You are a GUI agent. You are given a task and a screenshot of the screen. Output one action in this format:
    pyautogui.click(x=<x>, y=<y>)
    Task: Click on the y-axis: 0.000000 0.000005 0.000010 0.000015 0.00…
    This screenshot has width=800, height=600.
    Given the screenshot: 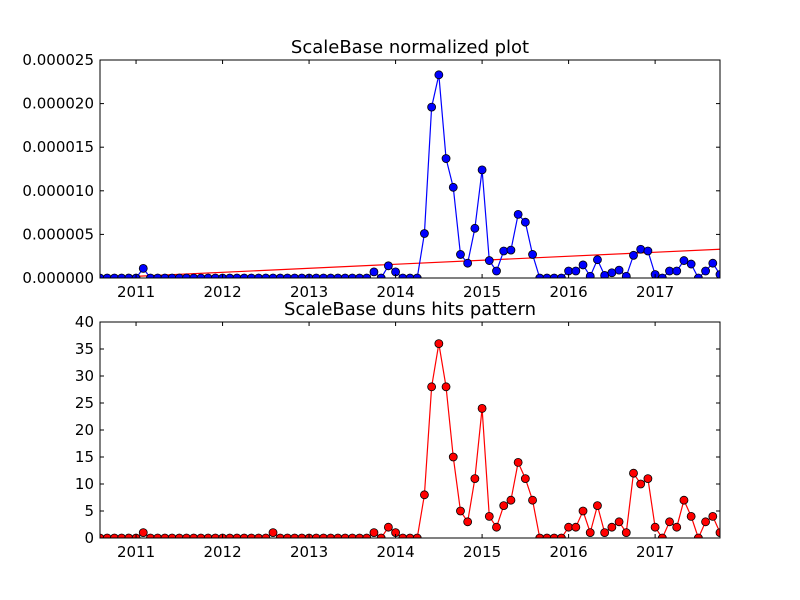 What is the action you would take?
    pyautogui.click(x=58, y=169)
    